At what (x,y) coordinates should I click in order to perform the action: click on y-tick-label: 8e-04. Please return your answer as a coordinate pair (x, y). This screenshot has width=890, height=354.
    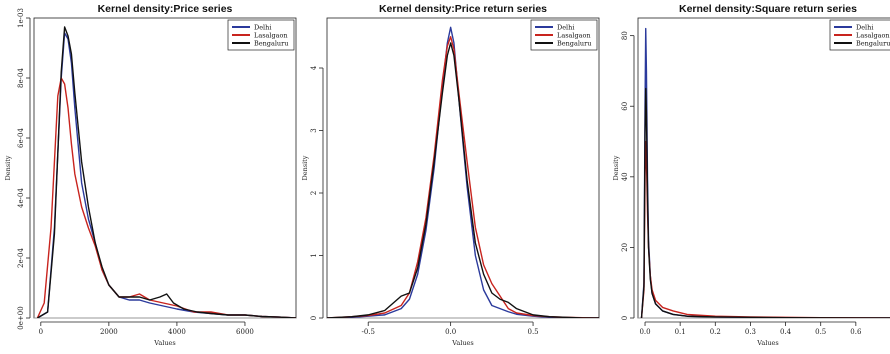
    Looking at the image, I should click on (21, 78).